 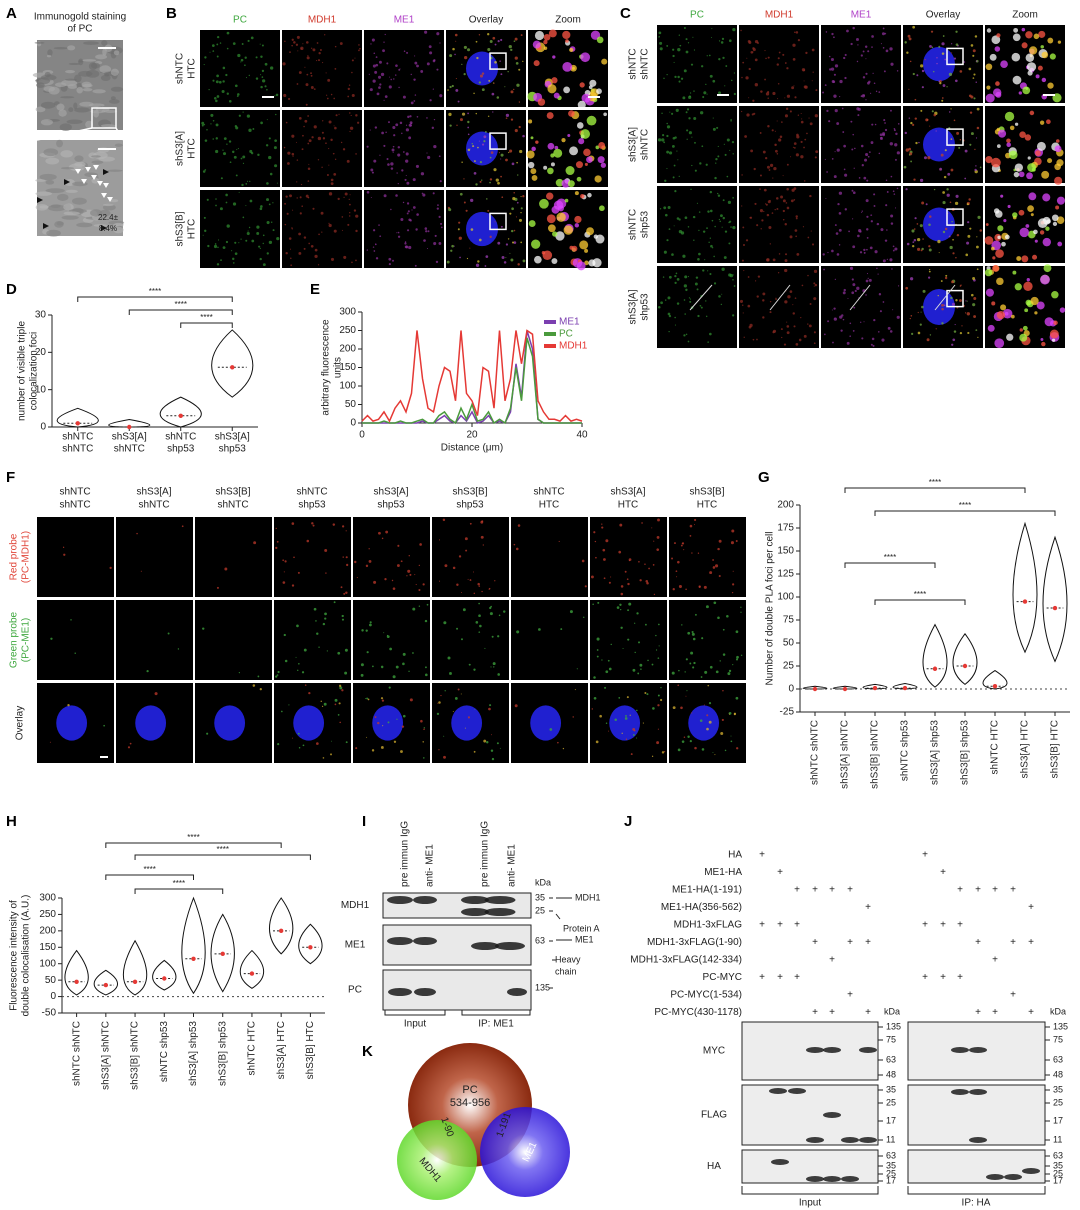 I want to click on lane-mark: +, so click(x=815, y=890).